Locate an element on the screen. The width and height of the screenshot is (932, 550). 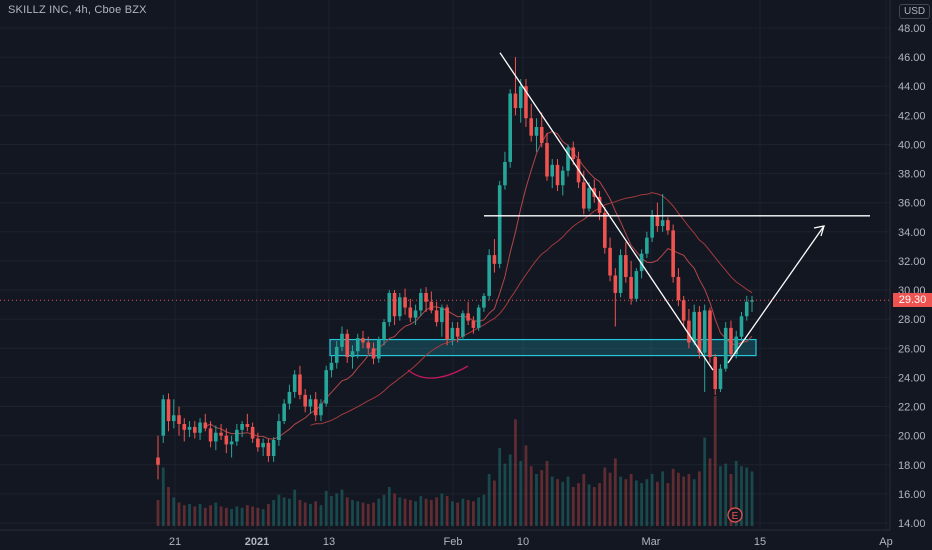
time-tick-label: Mar is located at coordinates (651, 542).